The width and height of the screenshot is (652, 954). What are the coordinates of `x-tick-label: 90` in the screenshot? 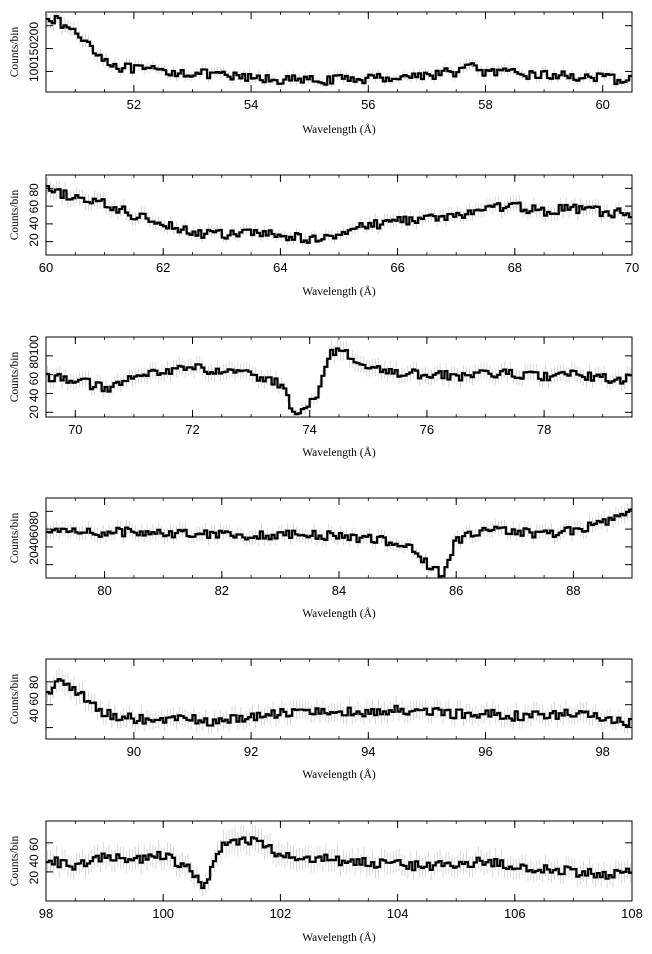 It's located at (134, 751).